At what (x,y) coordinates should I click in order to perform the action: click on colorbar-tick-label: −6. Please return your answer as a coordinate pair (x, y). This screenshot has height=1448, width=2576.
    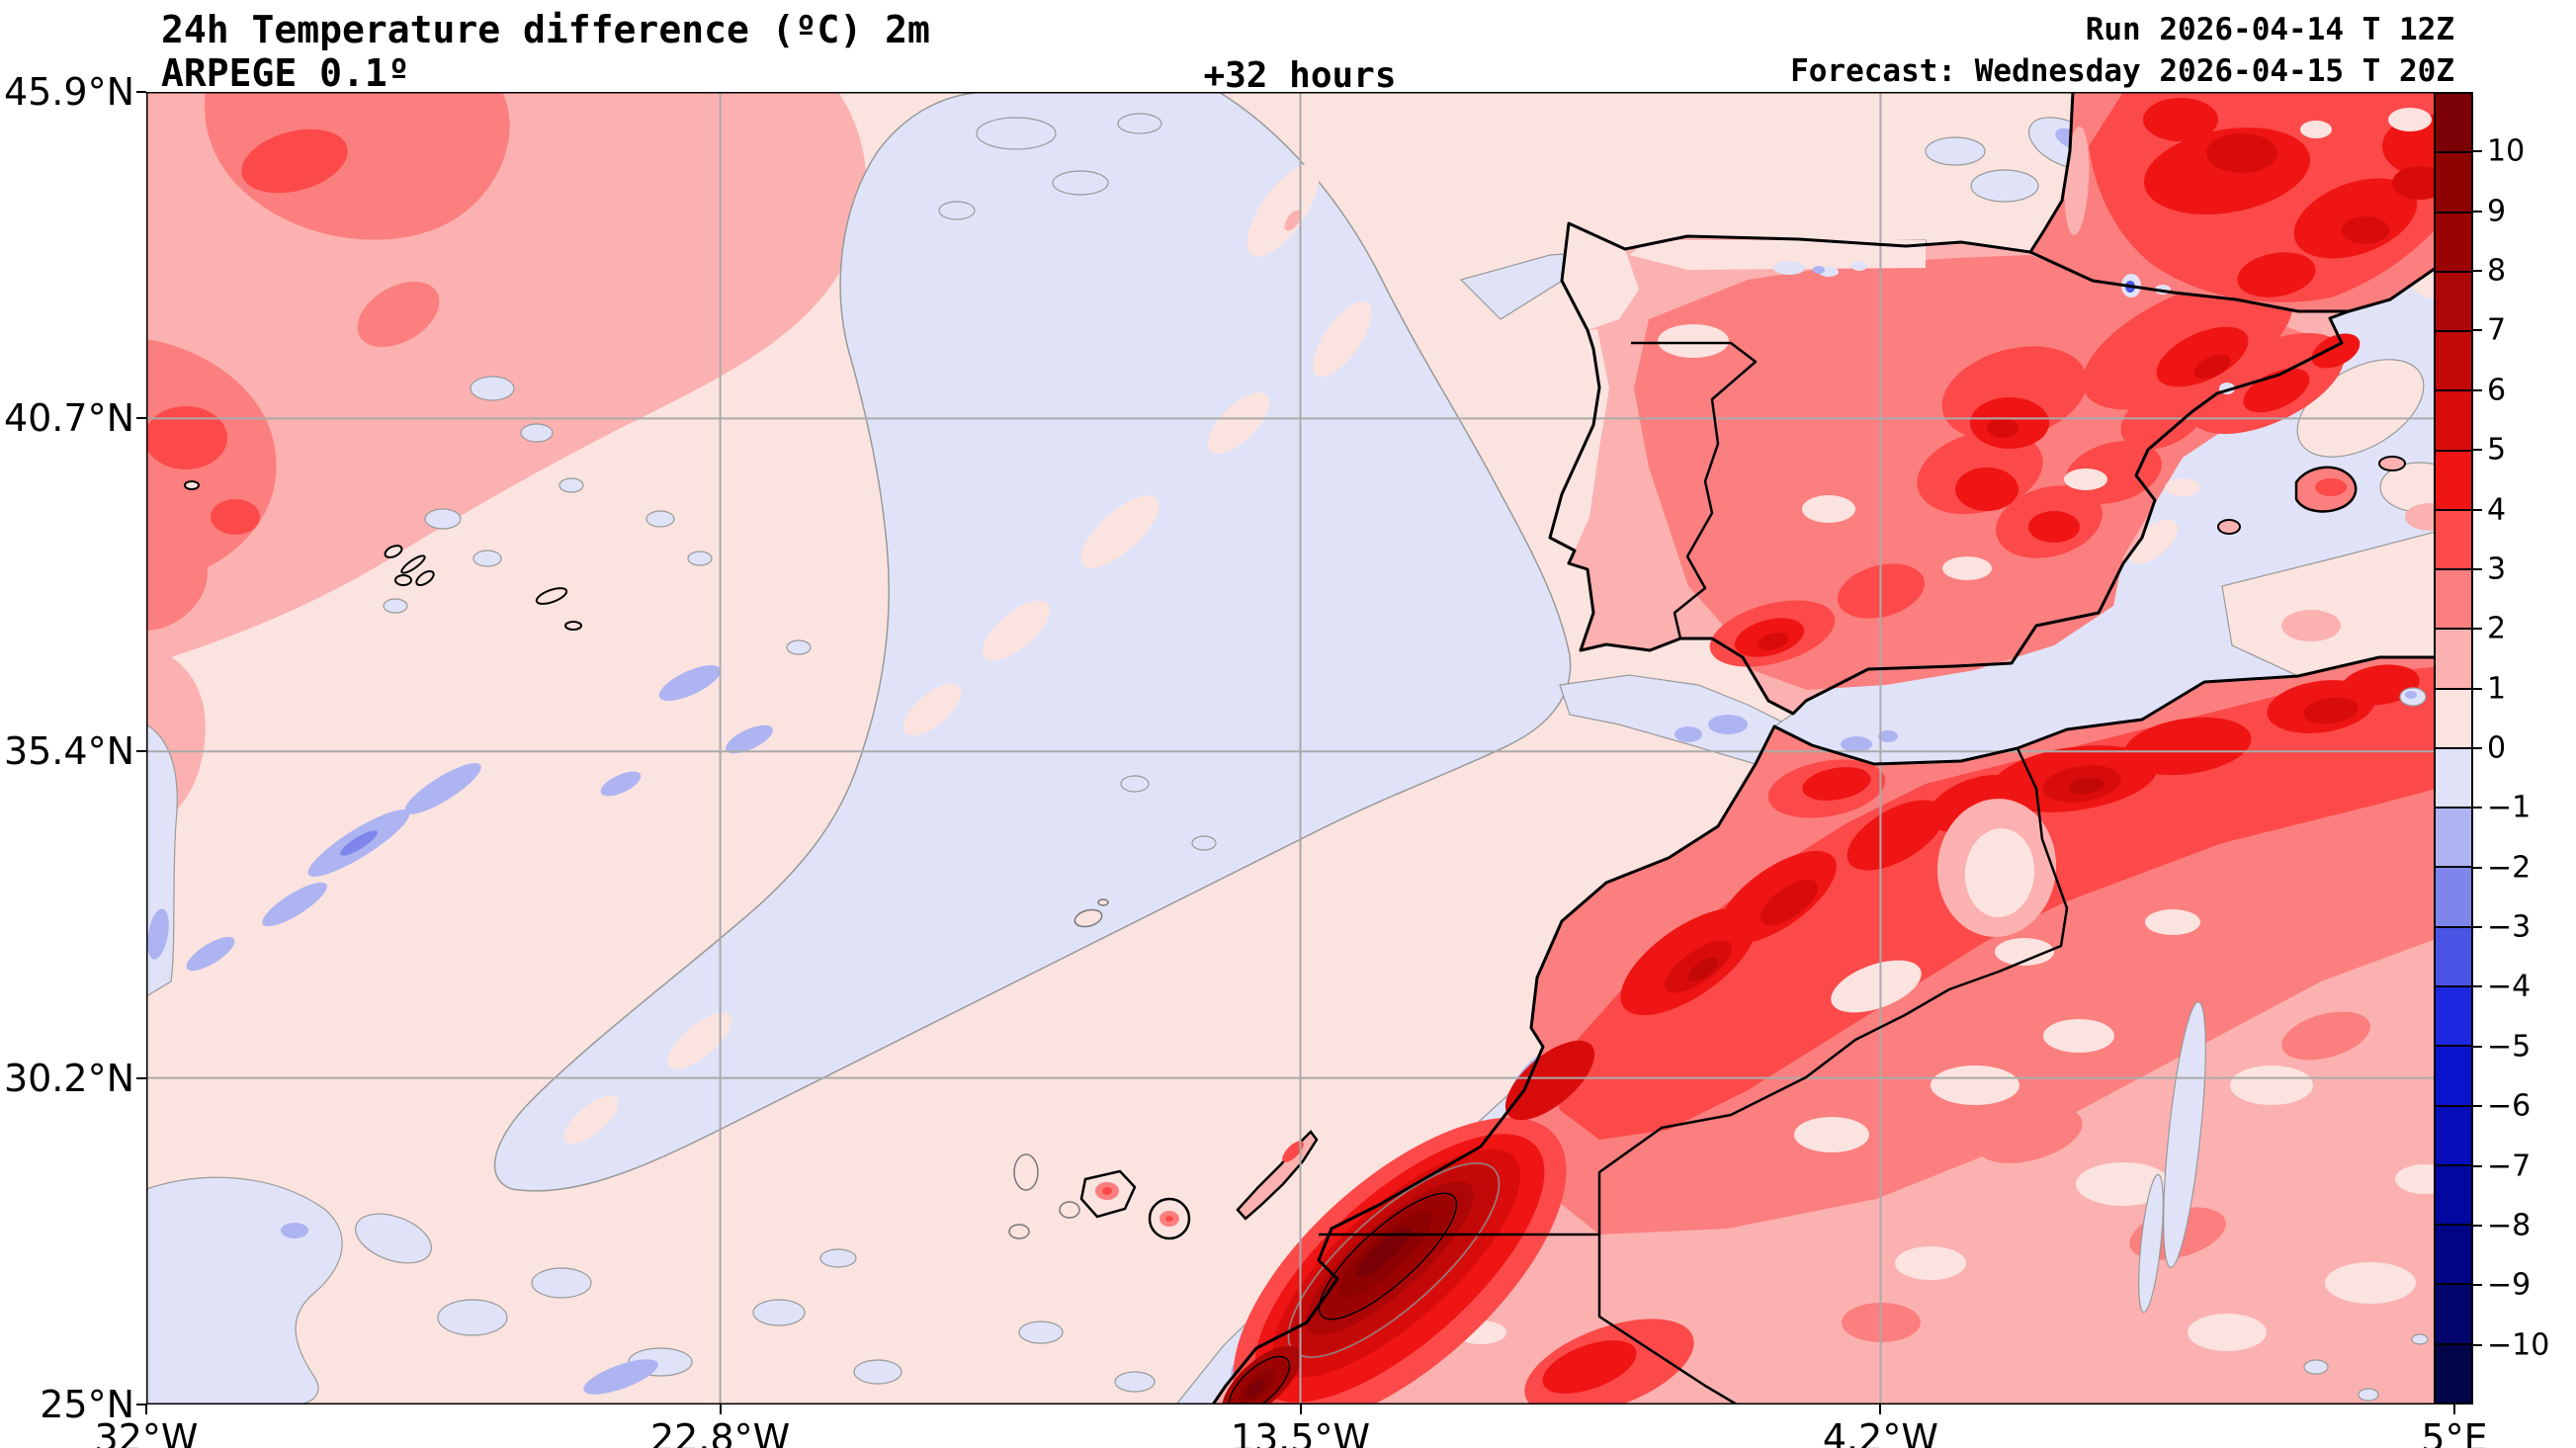
    Looking at the image, I should click on (2509, 1106).